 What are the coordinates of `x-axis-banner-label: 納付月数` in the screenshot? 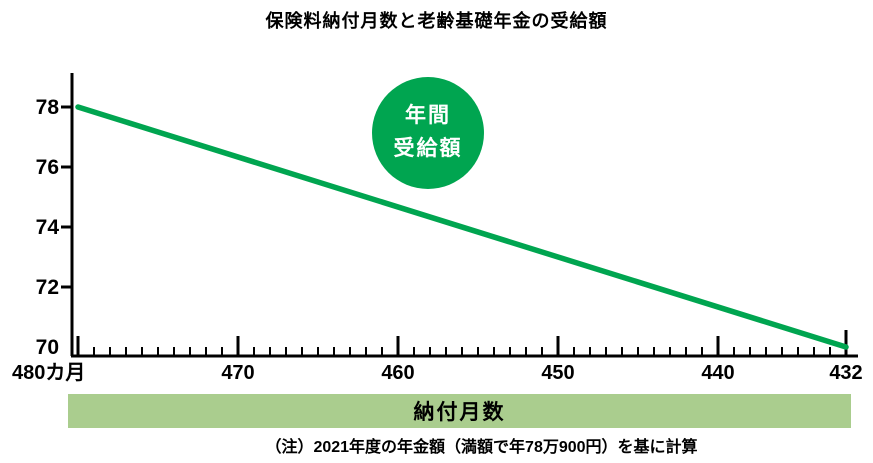 It's located at (459, 412).